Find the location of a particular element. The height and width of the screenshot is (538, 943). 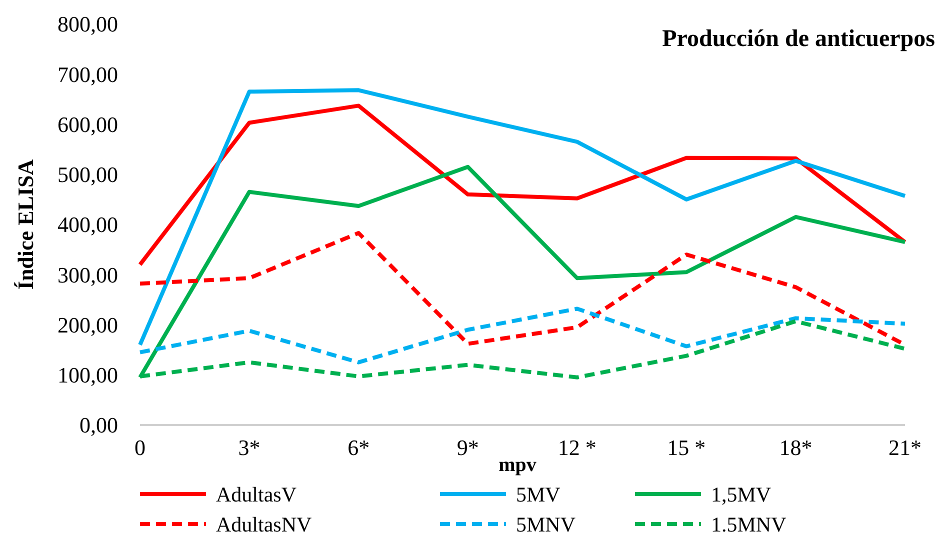

y-tick-label: 800,00 is located at coordinates (88, 24).